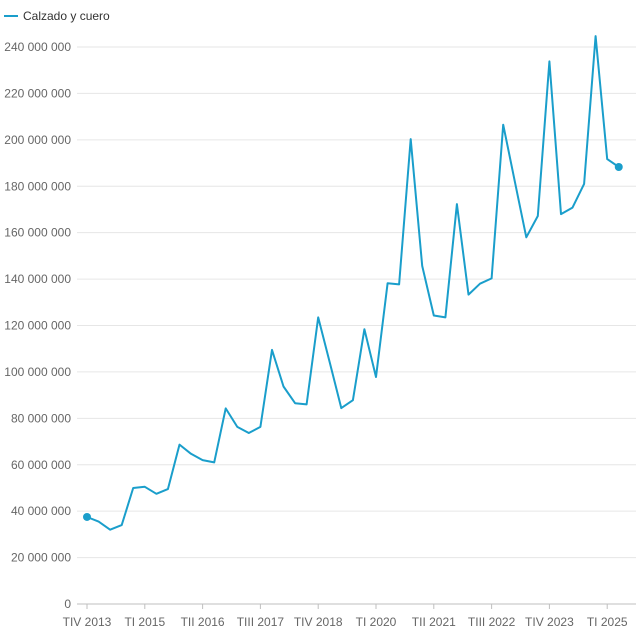 The image size is (644, 643). I want to click on x-tick-label: TI 2025, so click(607, 622).